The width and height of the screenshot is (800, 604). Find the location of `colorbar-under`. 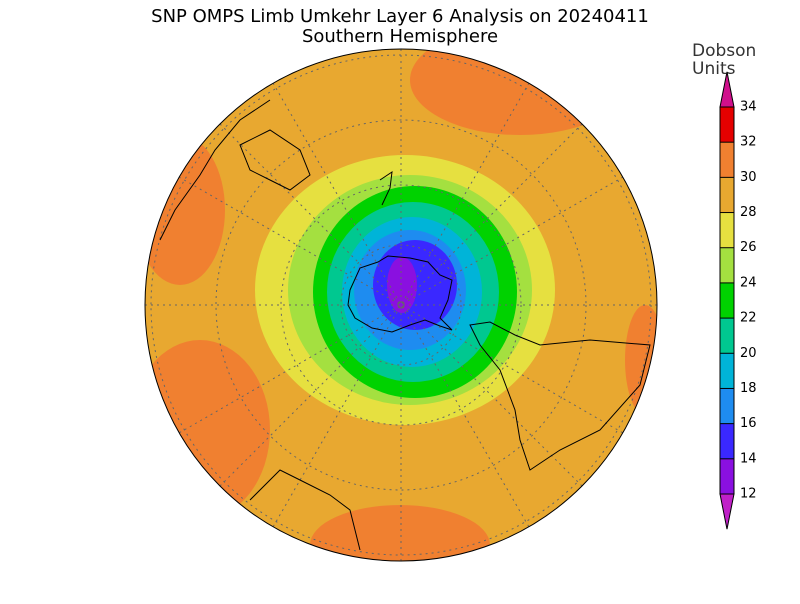

colorbar-under is located at coordinates (727, 511).